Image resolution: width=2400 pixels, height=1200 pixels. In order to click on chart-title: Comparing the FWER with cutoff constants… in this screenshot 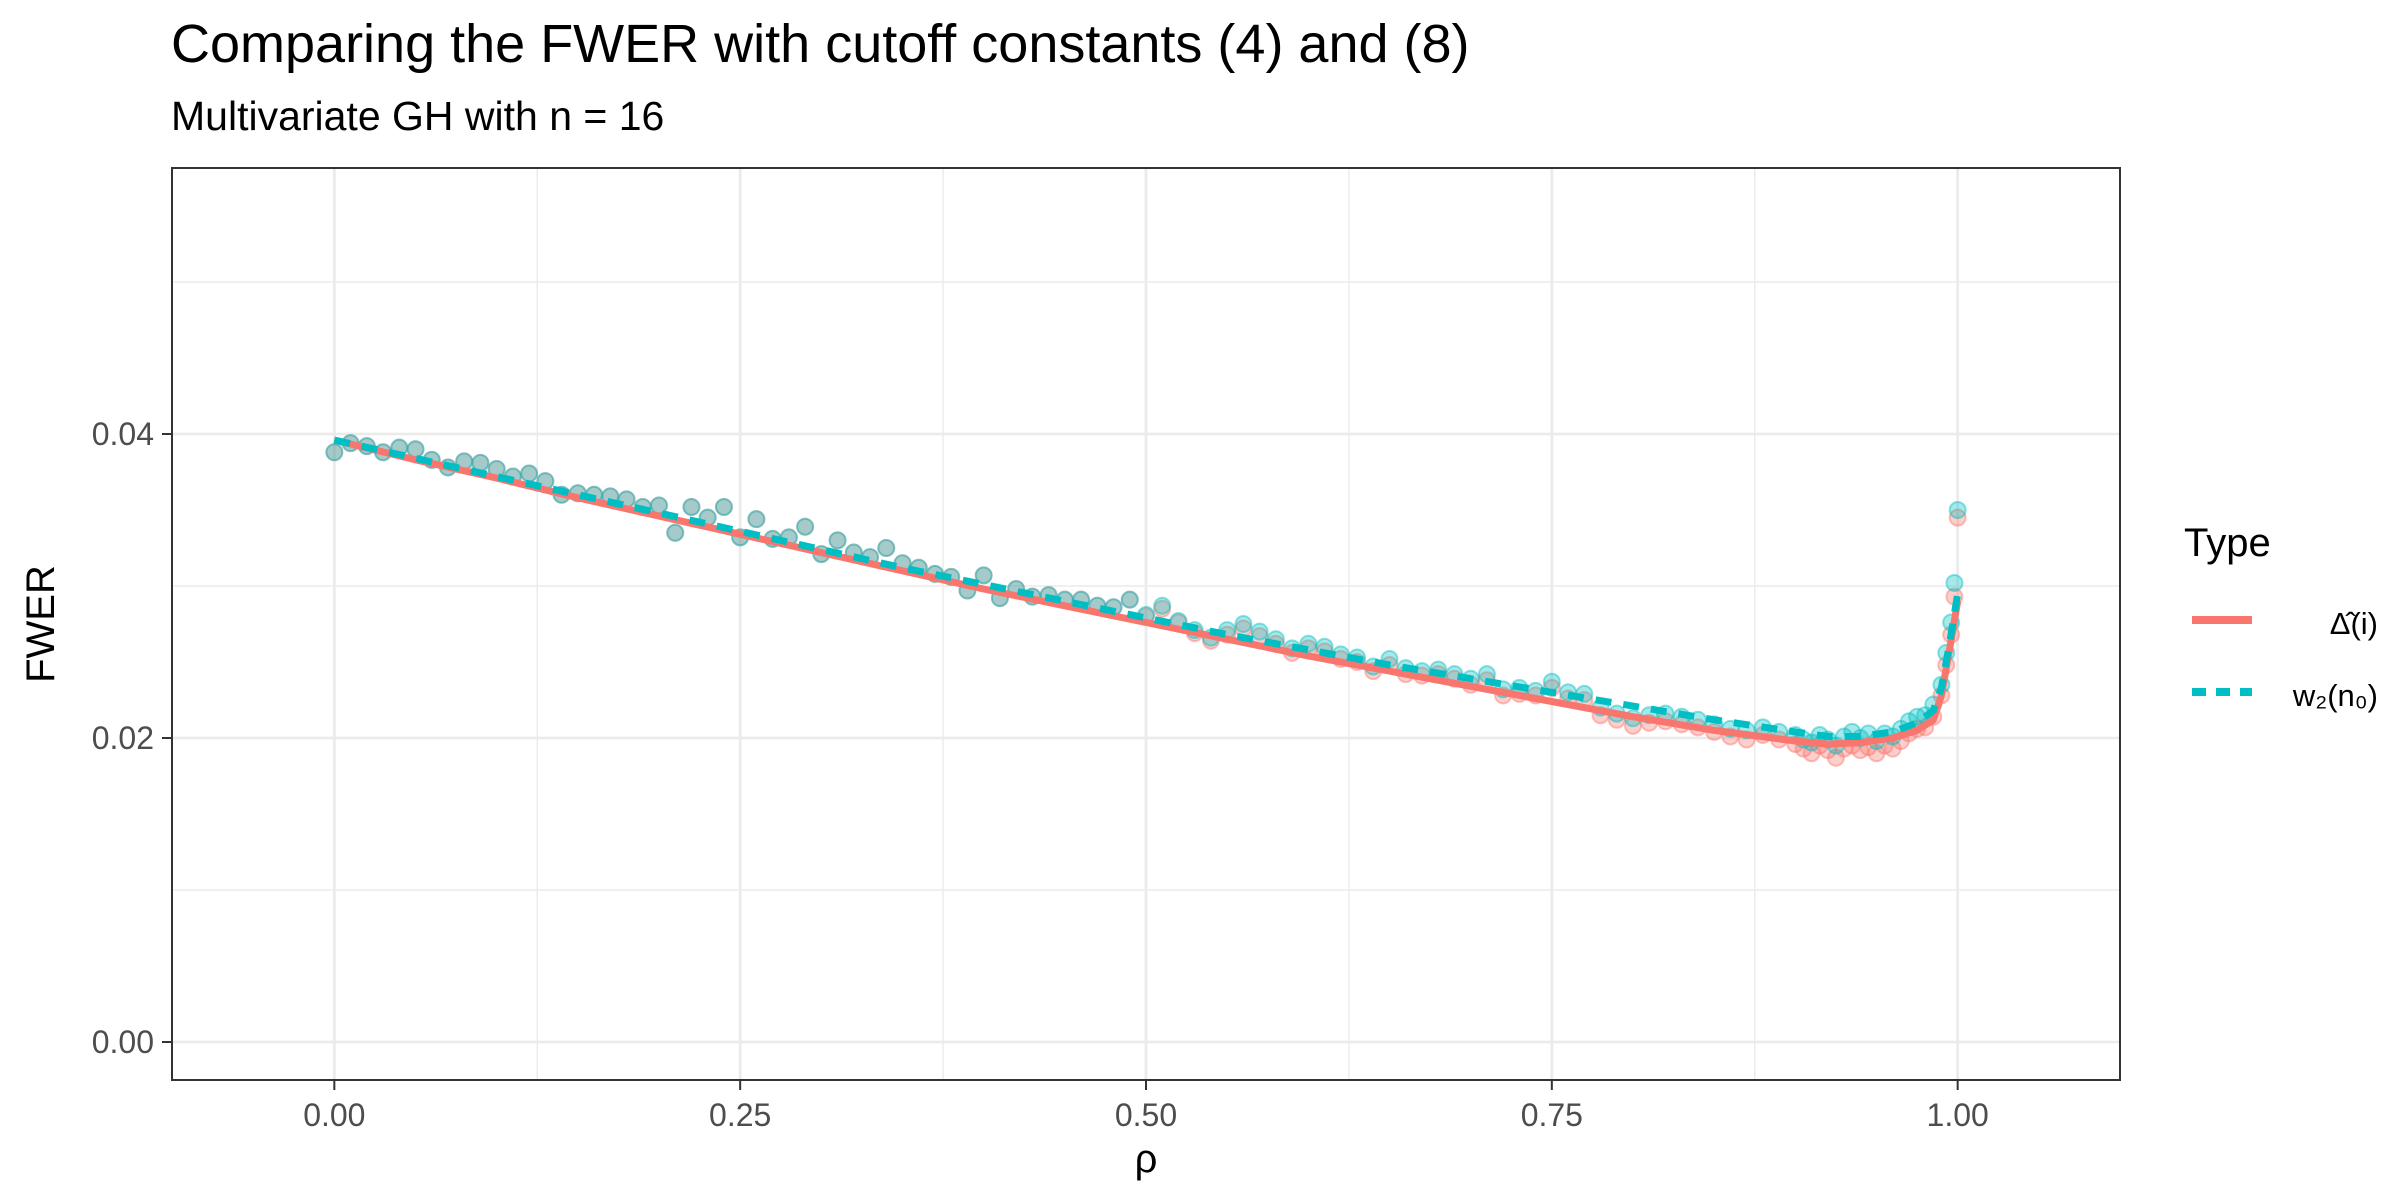, I will do `click(820, 44)`.